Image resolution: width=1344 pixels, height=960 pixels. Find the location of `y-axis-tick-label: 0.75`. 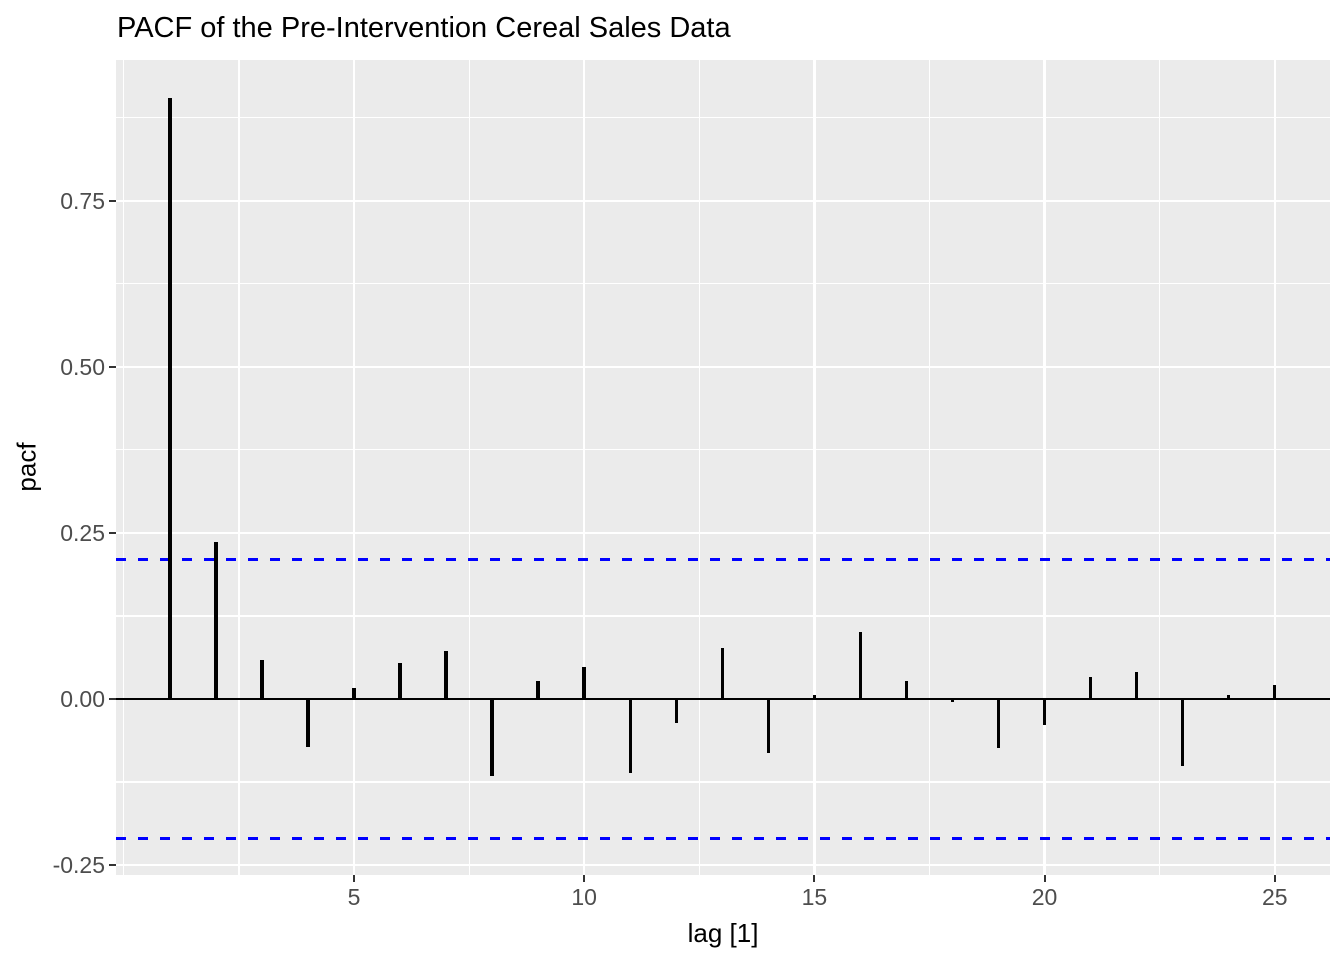

y-axis-tick-label: 0.75 is located at coordinates (82, 200).